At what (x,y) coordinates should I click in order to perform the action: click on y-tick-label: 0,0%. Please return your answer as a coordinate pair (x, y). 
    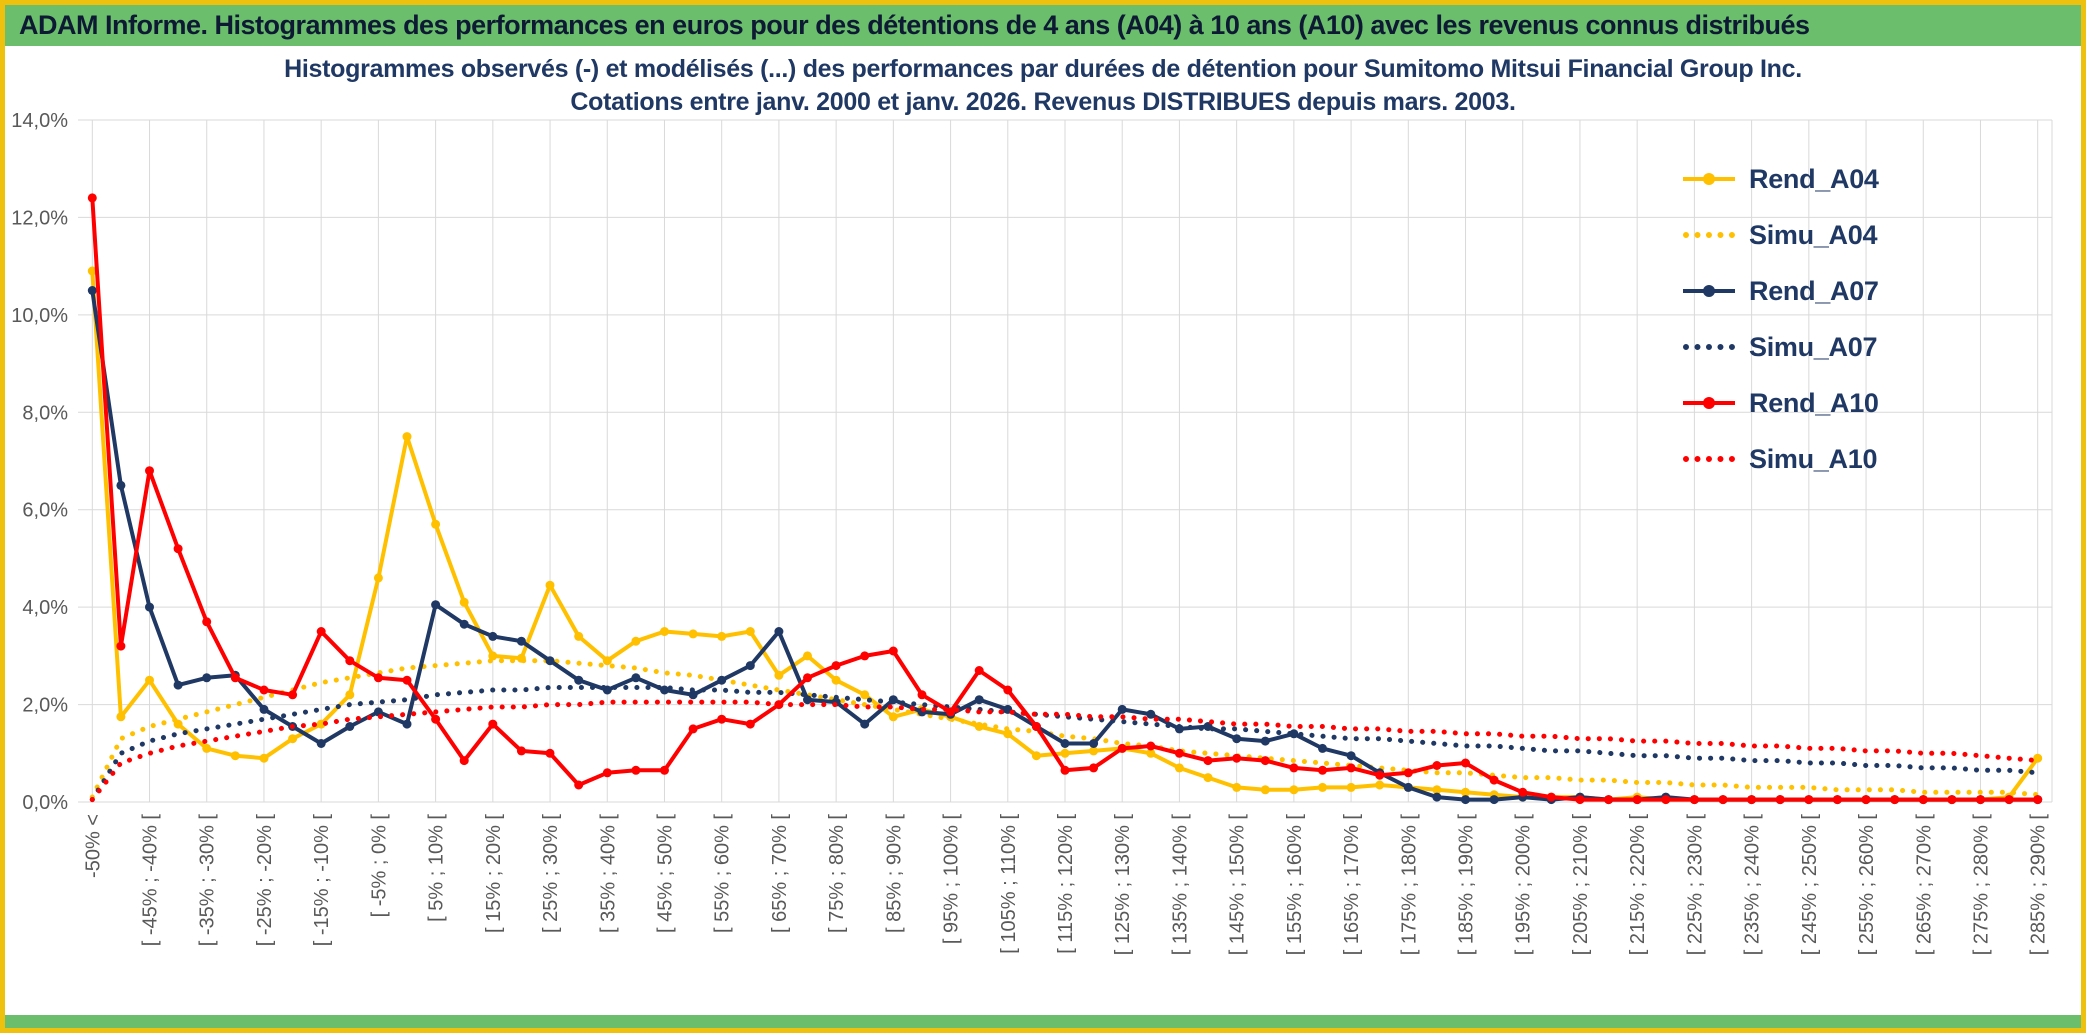
    Looking at the image, I should click on (45, 803).